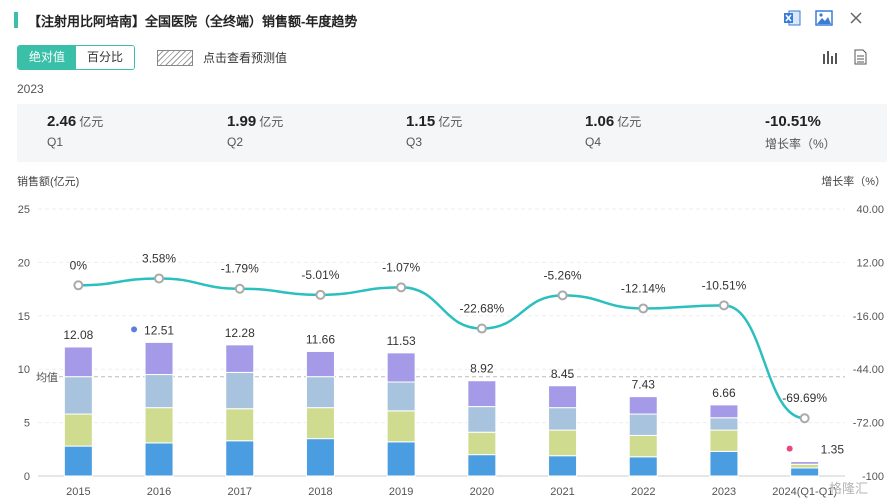  I want to click on growth-label: 3.58%, so click(159, 258).